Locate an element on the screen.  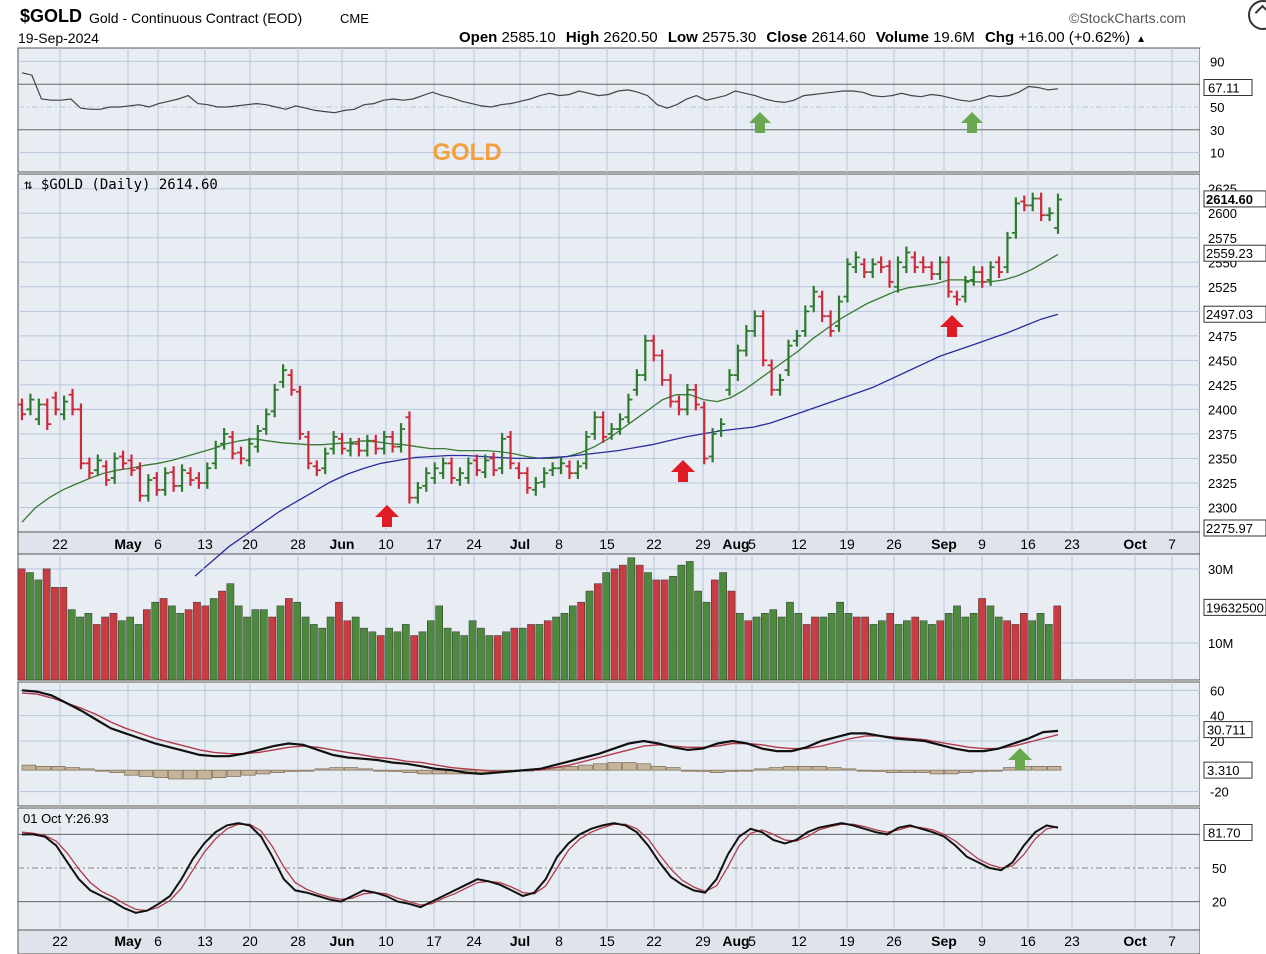
brand-label: ©StockCharts.com is located at coordinates (1127, 18).